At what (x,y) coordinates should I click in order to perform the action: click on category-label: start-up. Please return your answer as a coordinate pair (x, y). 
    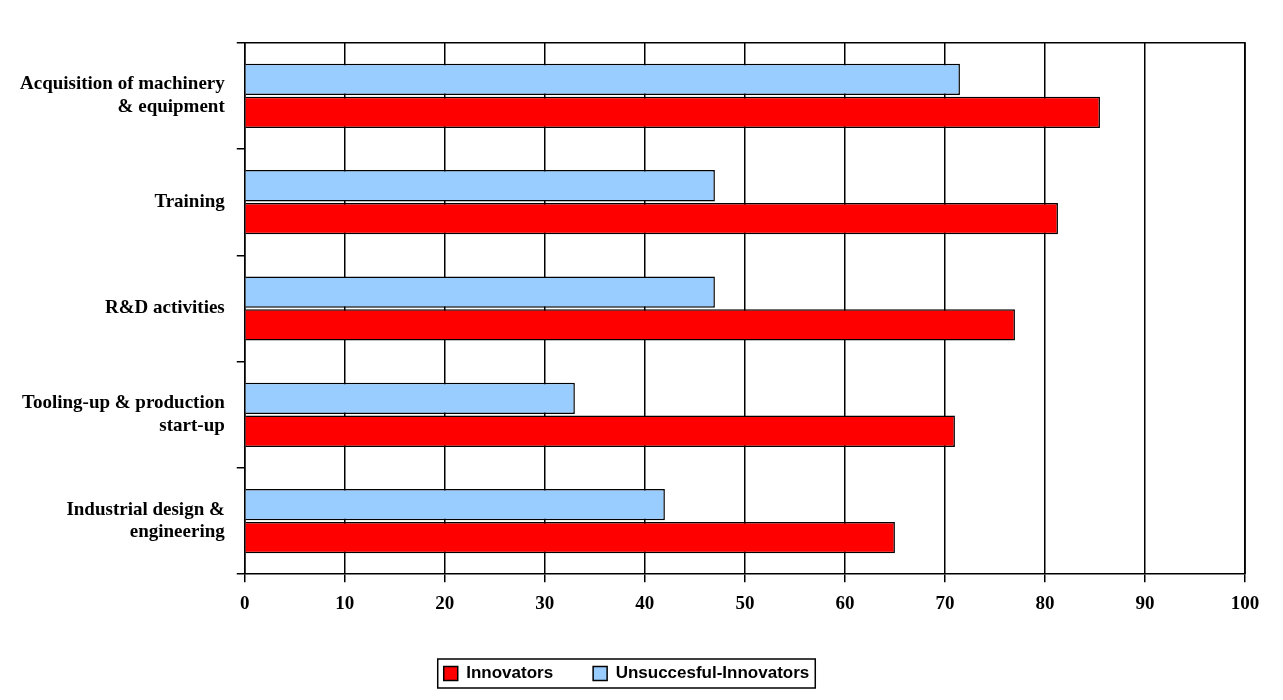
    Looking at the image, I should click on (192, 425).